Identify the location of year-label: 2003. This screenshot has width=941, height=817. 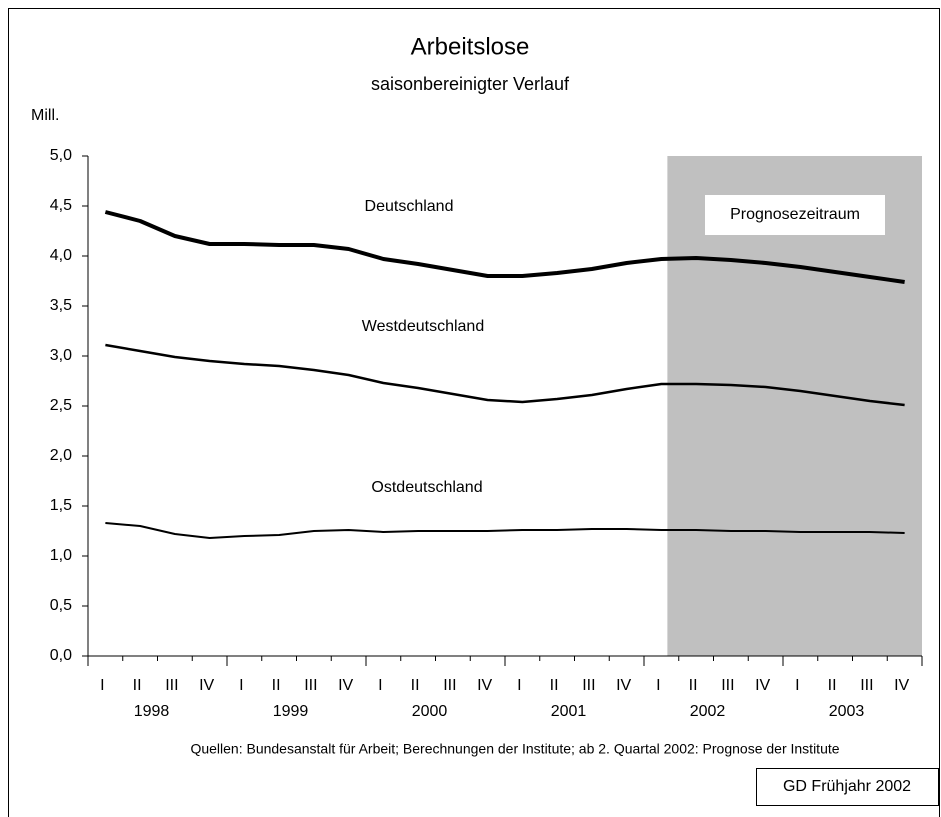
(847, 711).